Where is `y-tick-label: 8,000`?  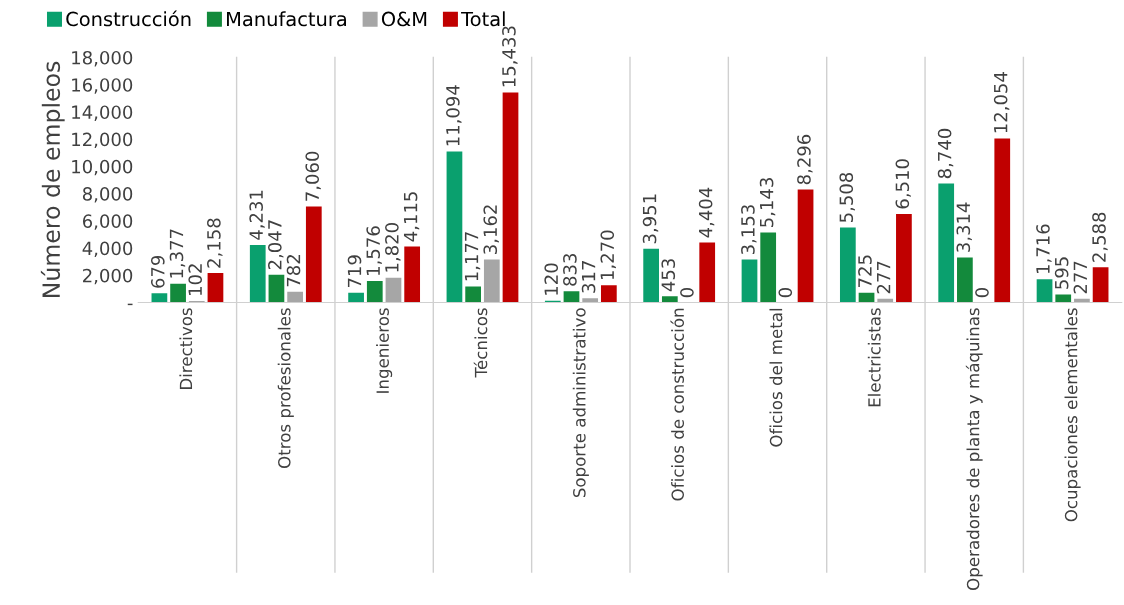
y-tick-label: 8,000 is located at coordinates (107, 195).